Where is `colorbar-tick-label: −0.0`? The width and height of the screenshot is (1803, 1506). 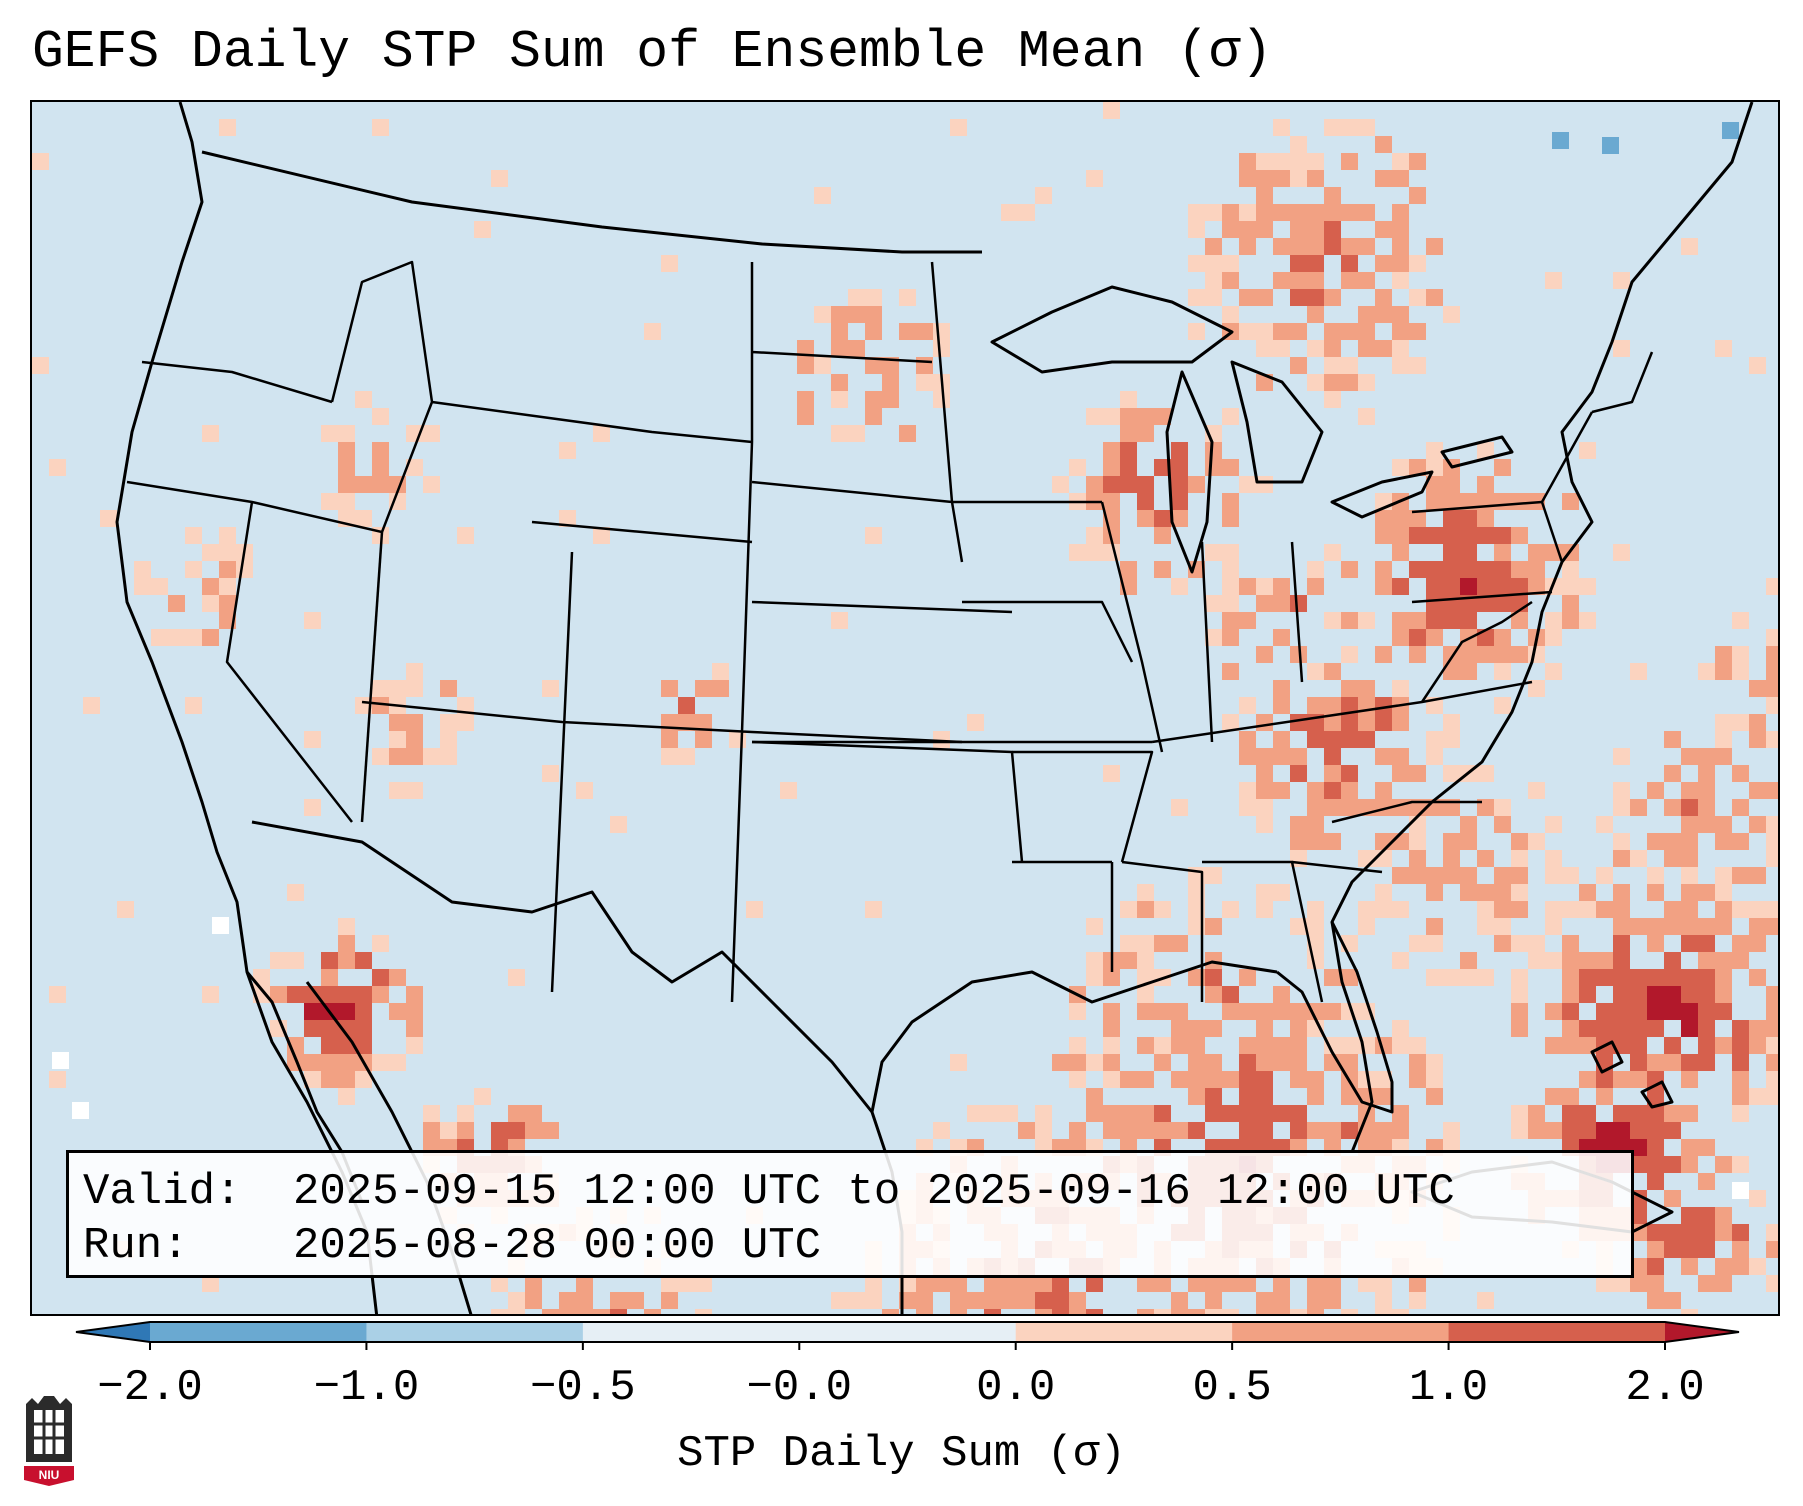
colorbar-tick-label: −0.0 is located at coordinates (799, 1388).